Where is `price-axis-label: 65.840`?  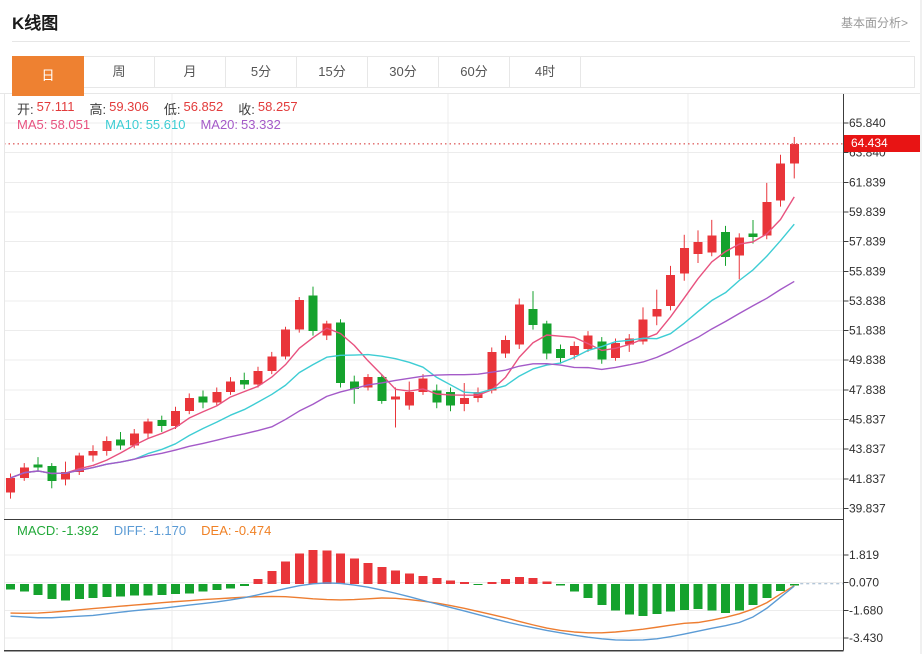 price-axis-label: 65.840 is located at coordinates (867, 123).